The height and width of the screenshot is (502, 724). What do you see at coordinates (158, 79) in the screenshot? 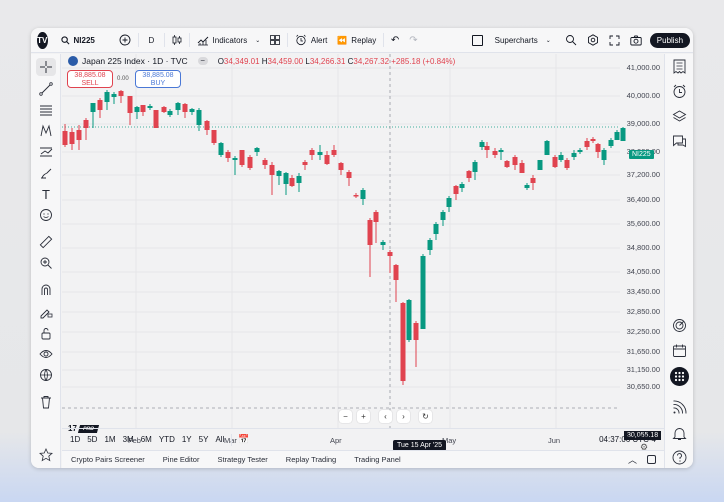
I see `buy-button: 38,885.08 BUY` at bounding box center [158, 79].